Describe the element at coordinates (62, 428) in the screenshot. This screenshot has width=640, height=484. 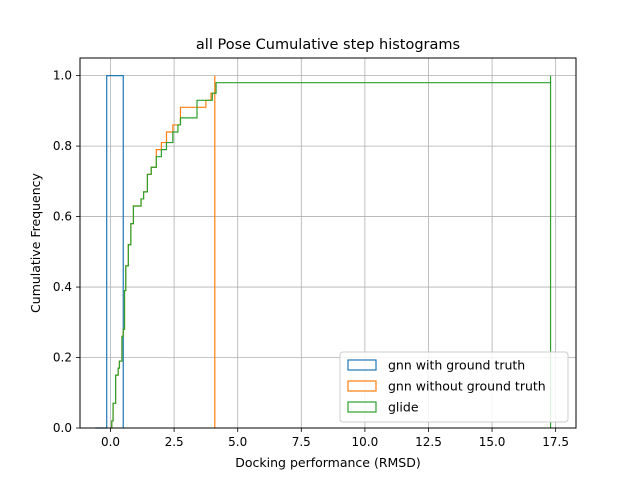
I see `y-tick-label: 0.0` at that location.